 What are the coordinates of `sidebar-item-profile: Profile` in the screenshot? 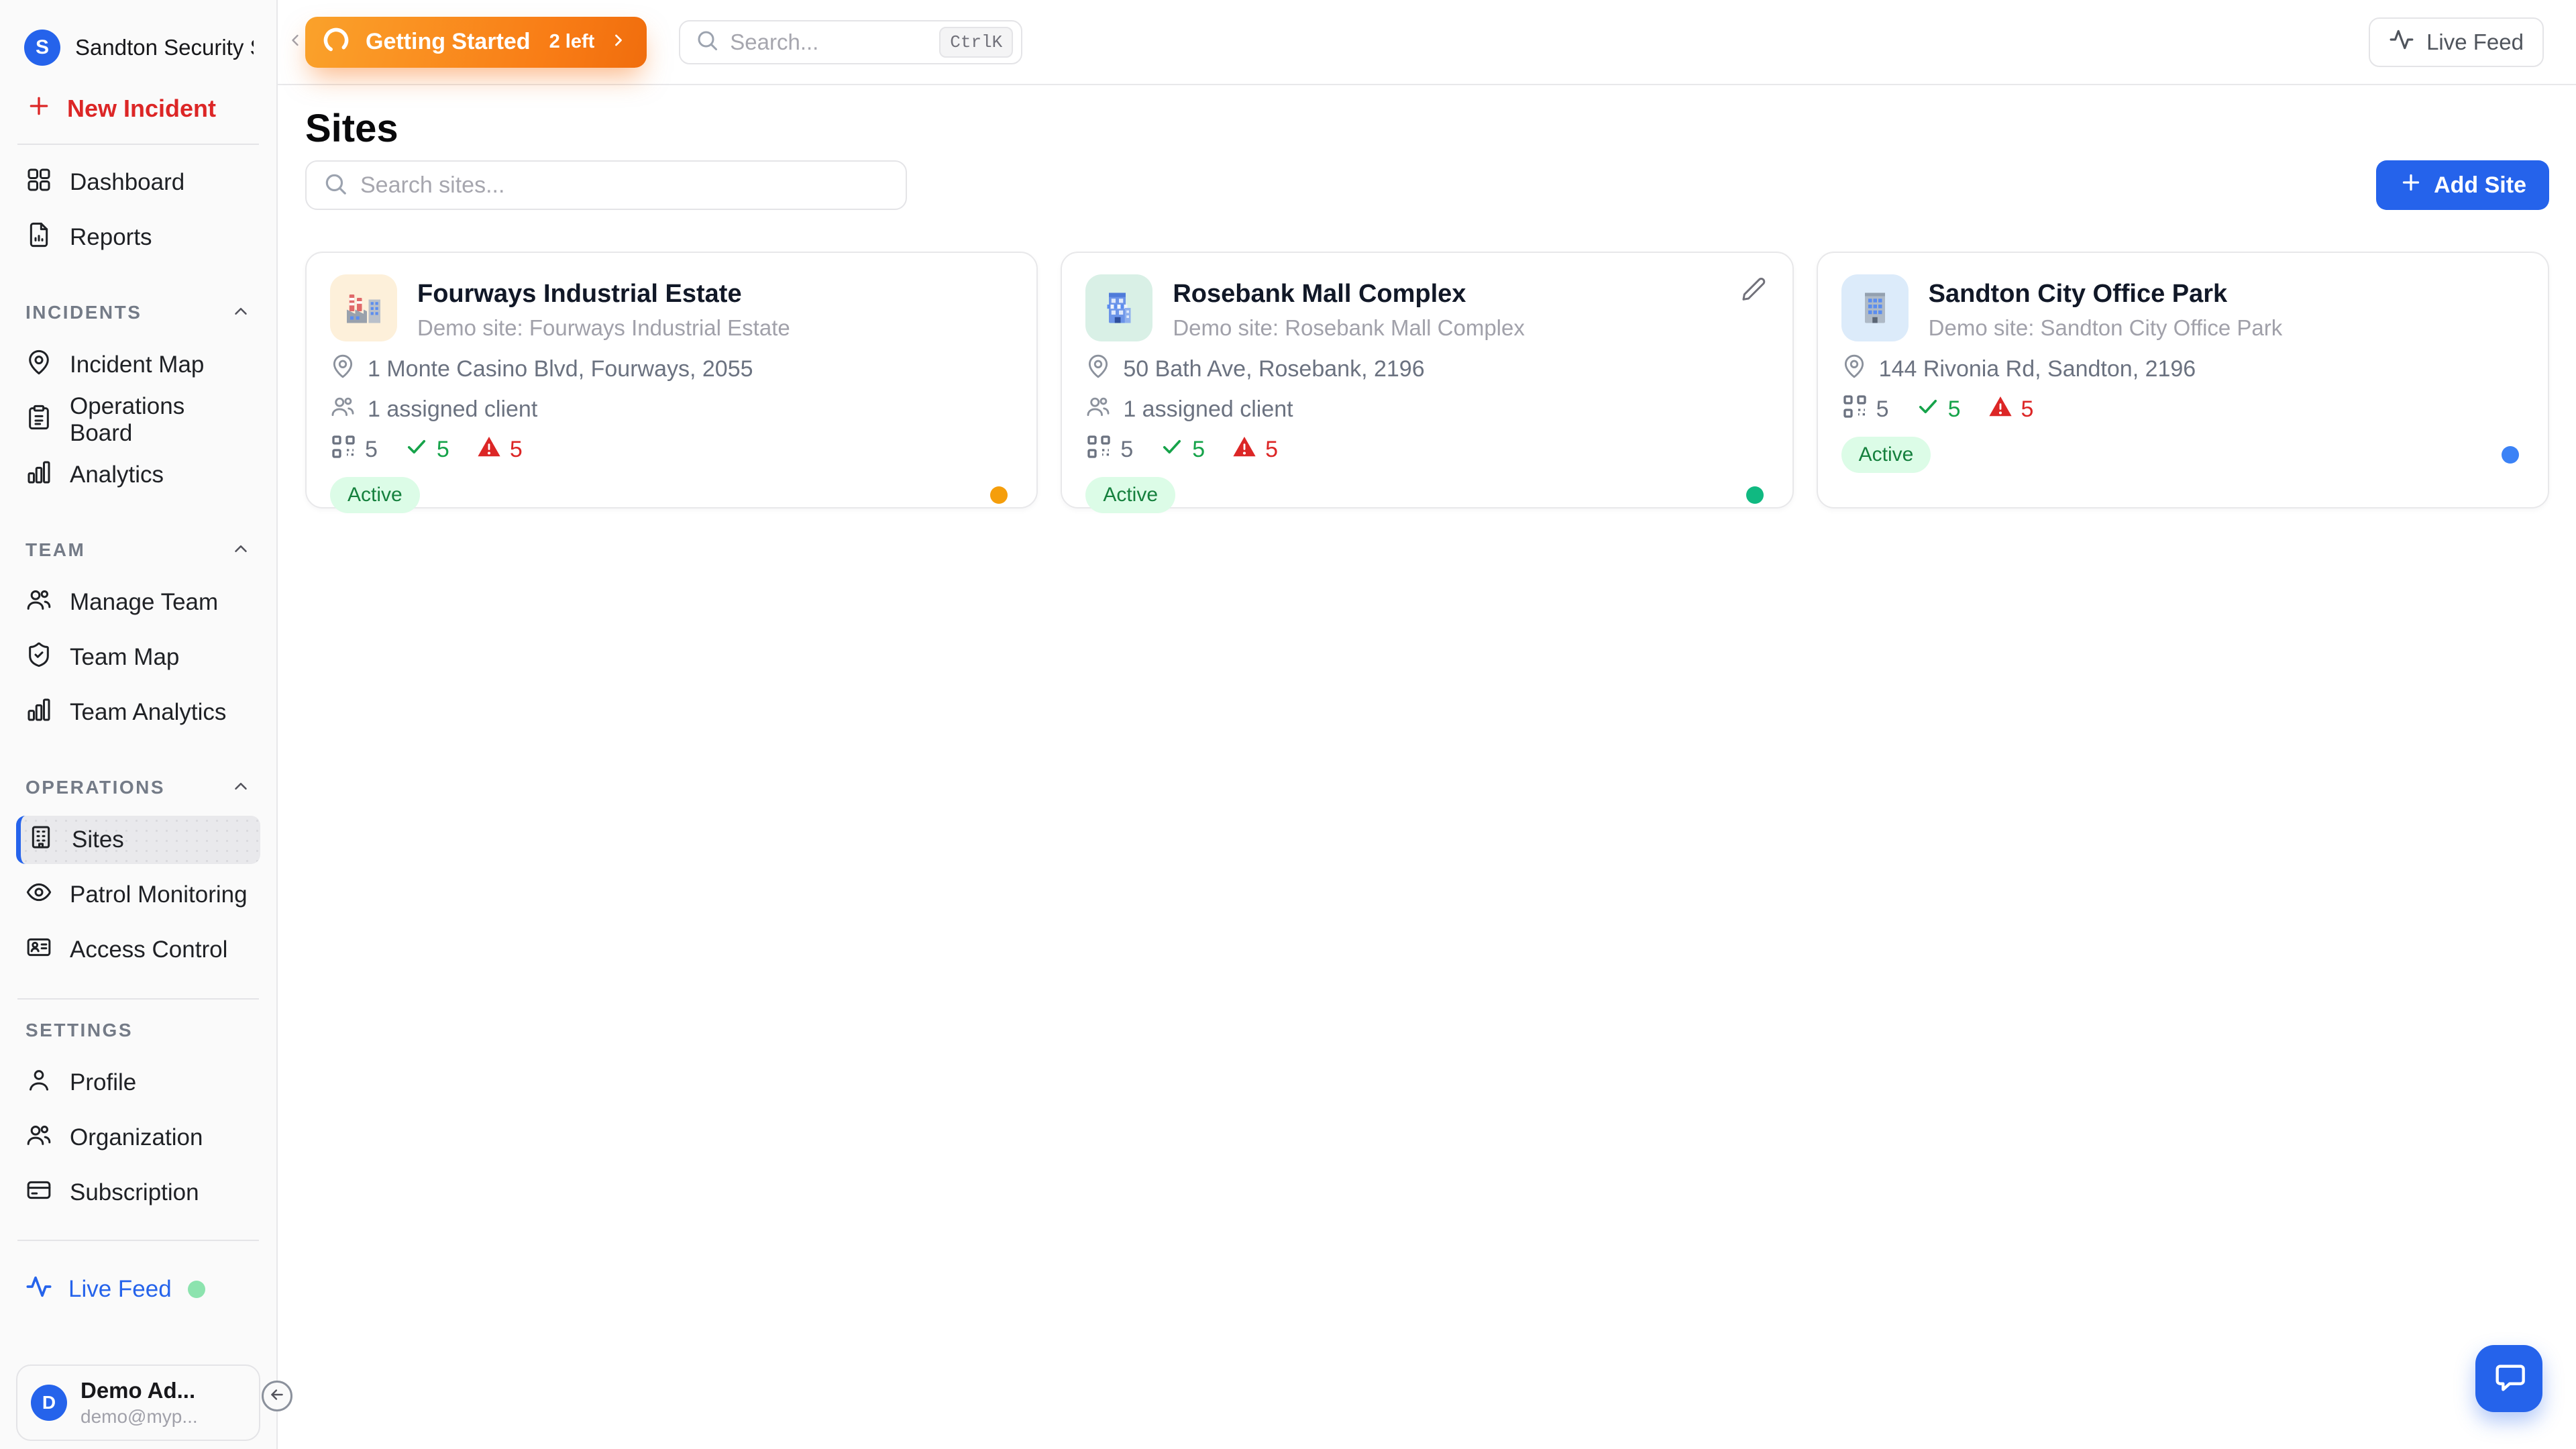 It's located at (138, 1083).